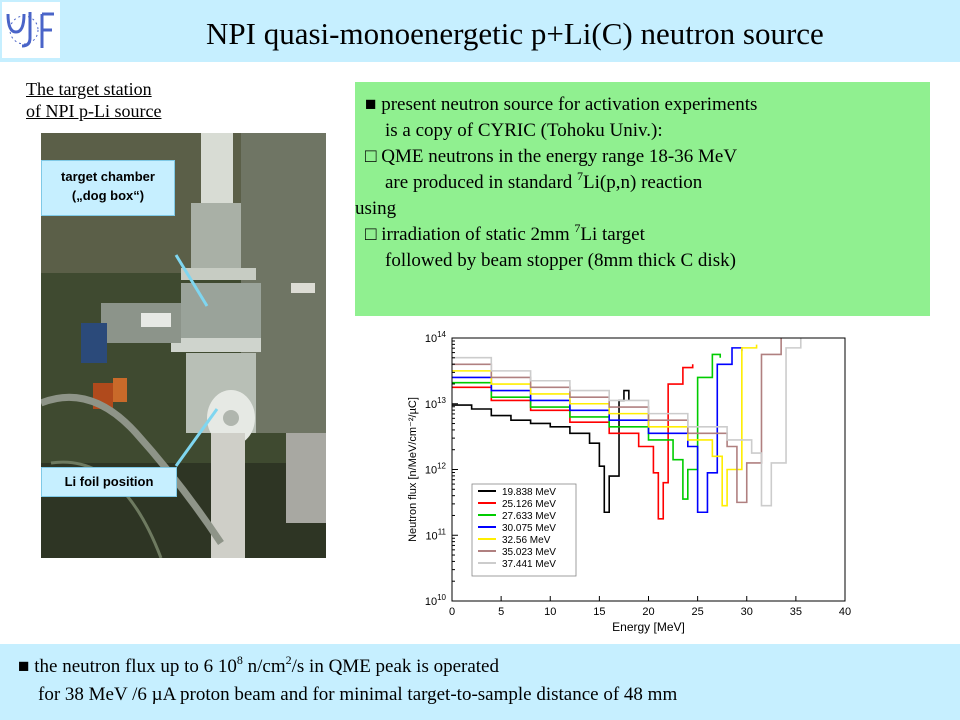  Describe the element at coordinates (599, 612) in the screenshot. I see `x-tick-label: 15` at that location.